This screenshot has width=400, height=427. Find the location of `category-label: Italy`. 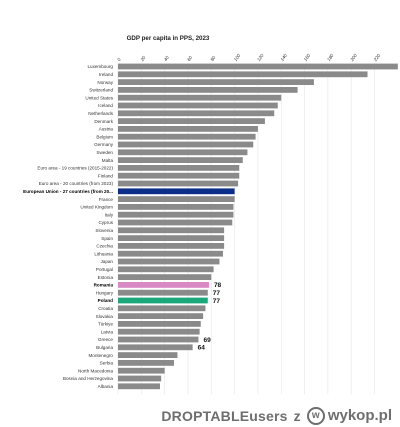

category-label: Italy is located at coordinates (109, 214).